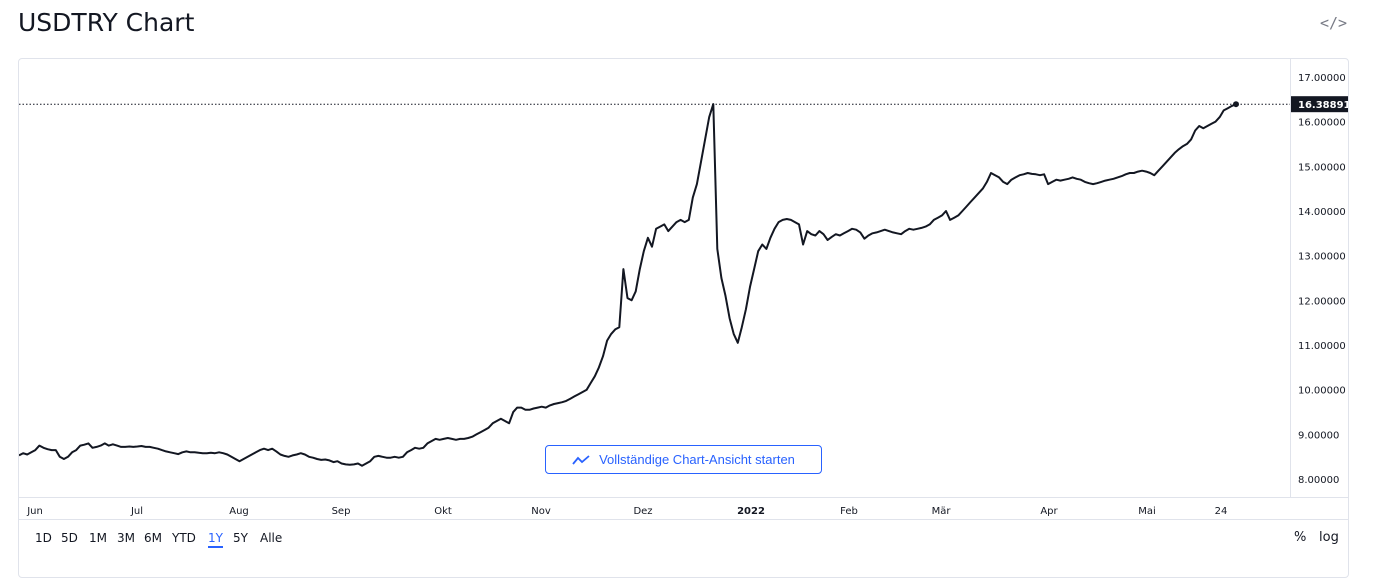 The height and width of the screenshot is (578, 1384). What do you see at coordinates (184, 538) in the screenshot?
I see `range-button-ytd: YTD` at bounding box center [184, 538].